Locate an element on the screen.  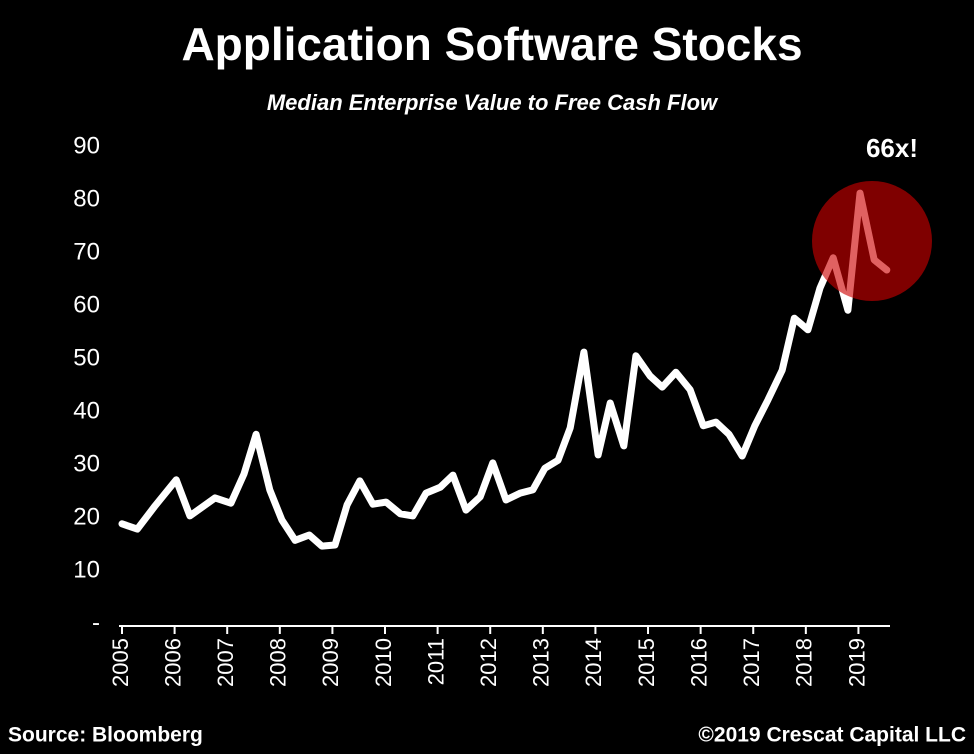
copyright: ©2019 Crescat Capital LLC is located at coordinates (832, 735).